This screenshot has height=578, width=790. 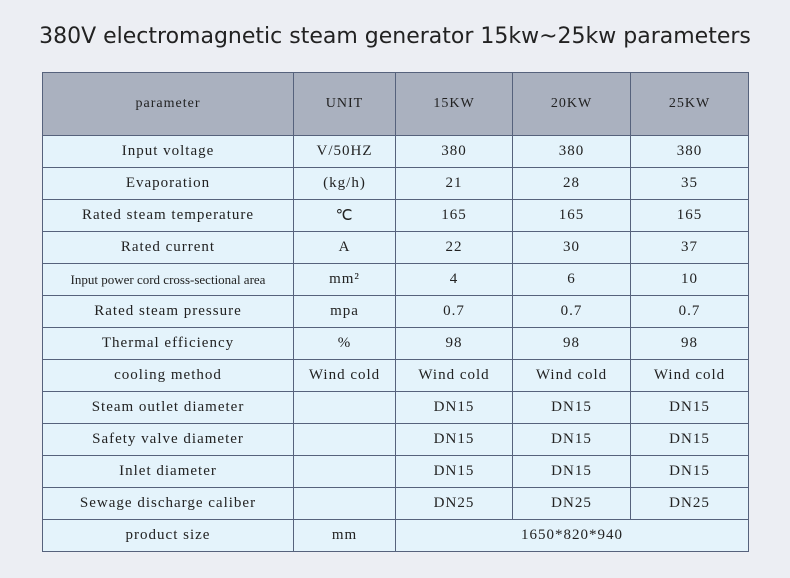 What do you see at coordinates (168, 503) in the screenshot?
I see `table-cell: Sewage discharge caliber` at bounding box center [168, 503].